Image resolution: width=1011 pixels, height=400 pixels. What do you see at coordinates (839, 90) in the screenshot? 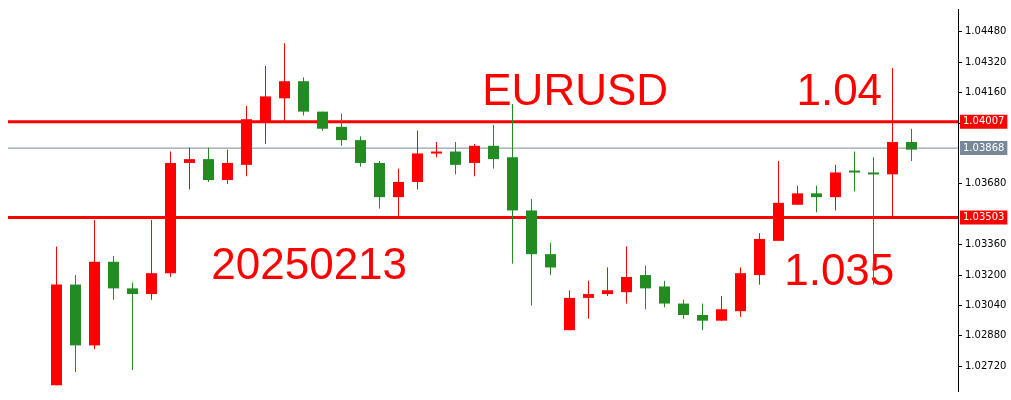
I see `annotation: 1.04` at bounding box center [839, 90].